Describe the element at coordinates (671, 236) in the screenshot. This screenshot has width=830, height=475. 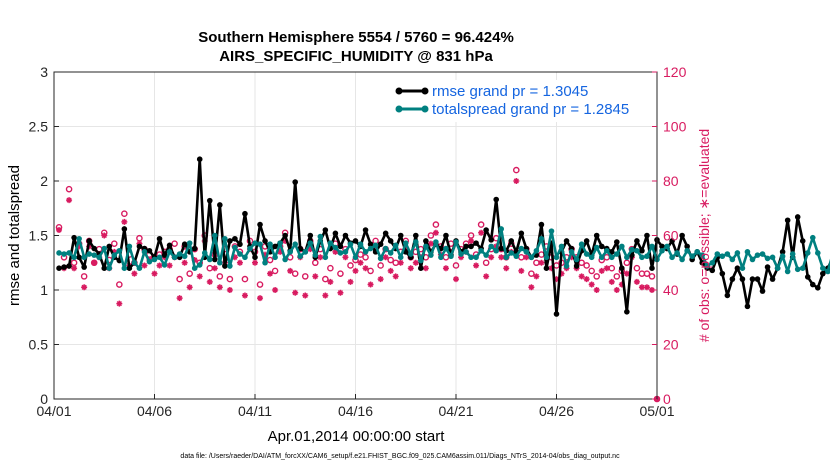
I see `y-right-tick-label: 60` at that location.